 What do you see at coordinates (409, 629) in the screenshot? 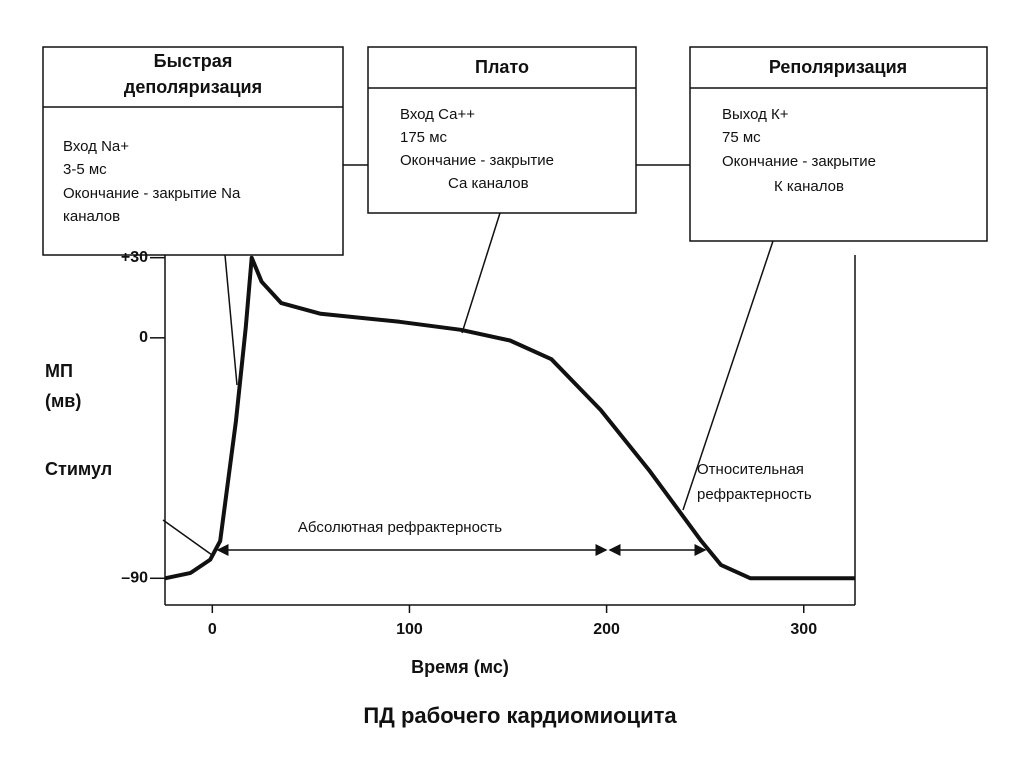
I see `x-tick-label: 100` at bounding box center [409, 629].